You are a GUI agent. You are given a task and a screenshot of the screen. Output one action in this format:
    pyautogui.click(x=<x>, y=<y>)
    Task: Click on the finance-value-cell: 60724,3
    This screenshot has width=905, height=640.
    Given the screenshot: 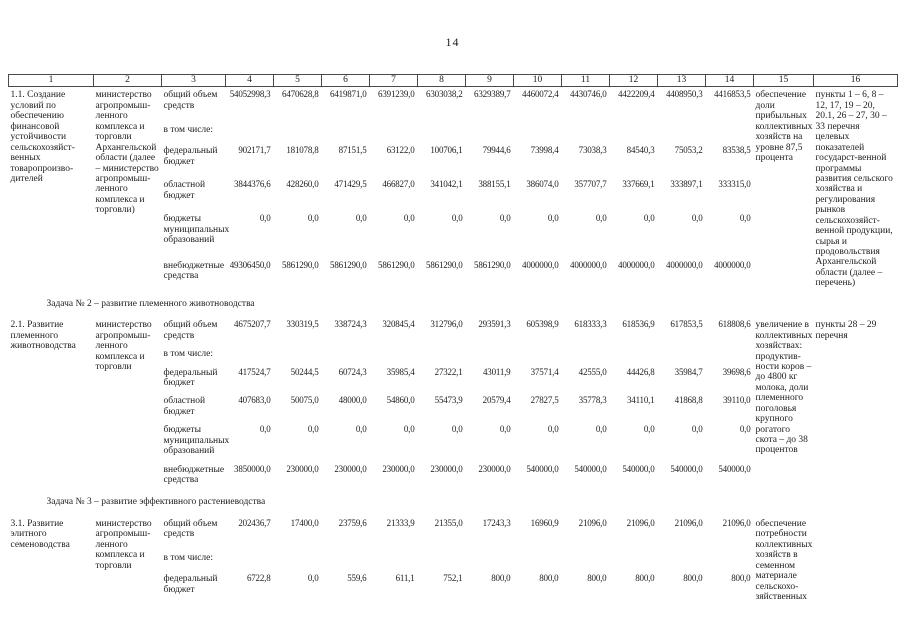 What is the action you would take?
    pyautogui.click(x=352, y=371)
    